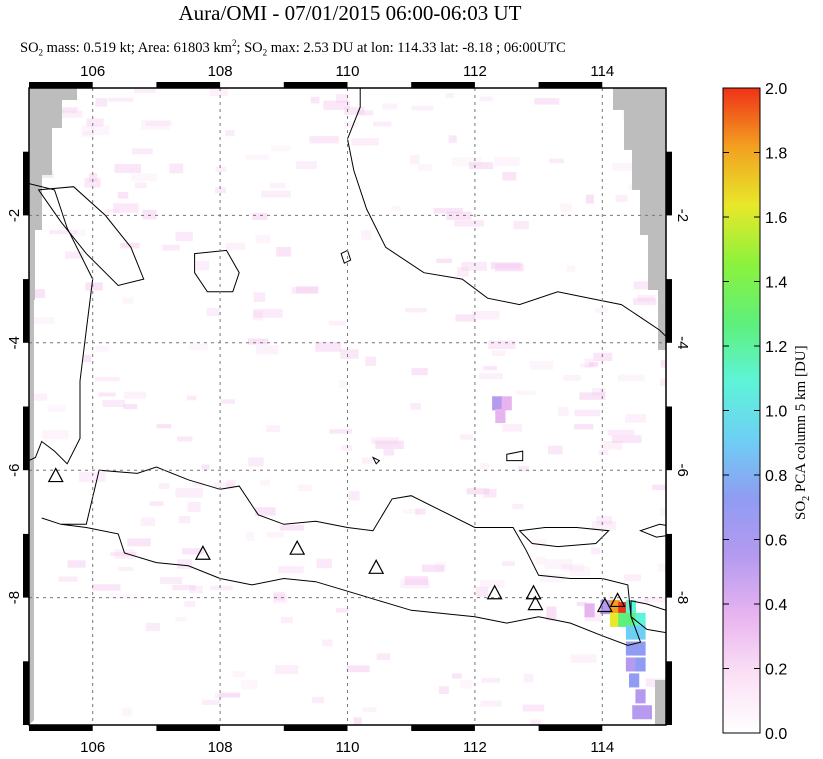 The height and width of the screenshot is (759, 823). Describe the element at coordinates (682, 342) in the screenshot. I see `y-tick-label-right: -4` at that location.